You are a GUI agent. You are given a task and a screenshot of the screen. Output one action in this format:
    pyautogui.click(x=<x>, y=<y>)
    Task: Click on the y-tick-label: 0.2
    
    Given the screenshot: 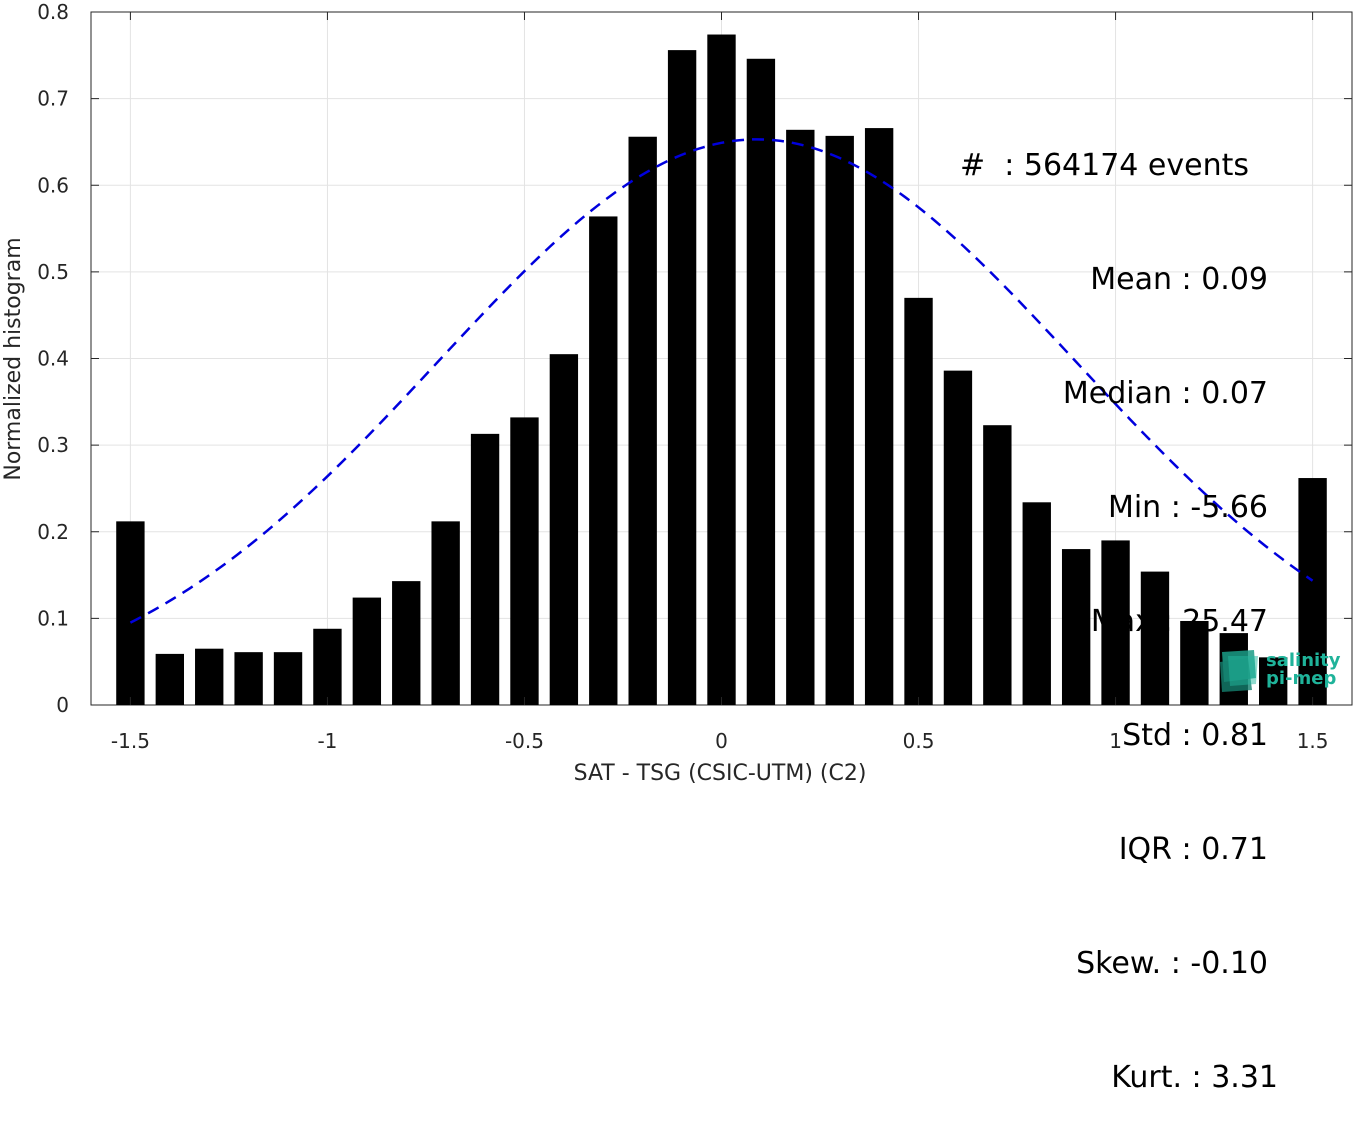 What is the action you would take?
    pyautogui.click(x=53, y=532)
    